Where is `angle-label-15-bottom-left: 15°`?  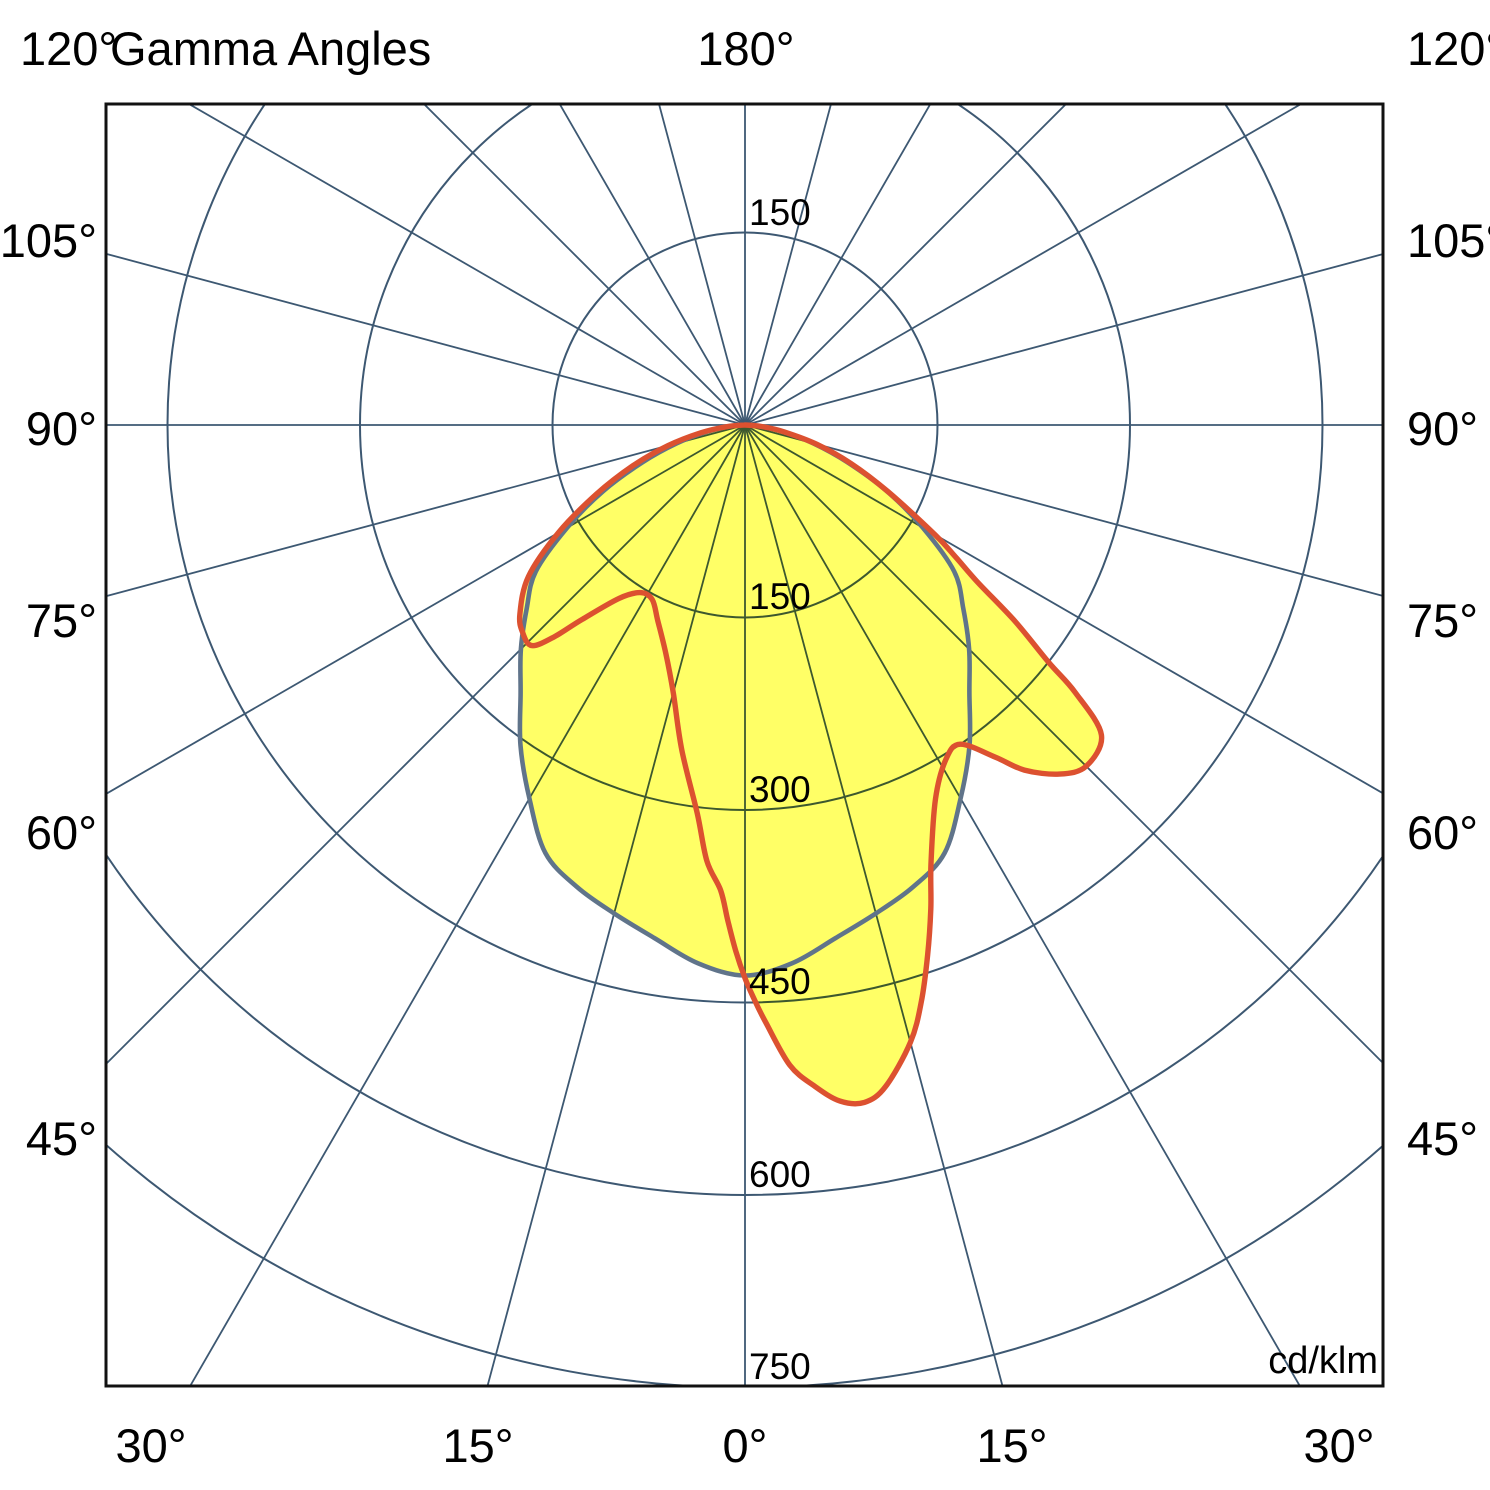 angle-label-15-bottom-left: 15° is located at coordinates (478, 1445).